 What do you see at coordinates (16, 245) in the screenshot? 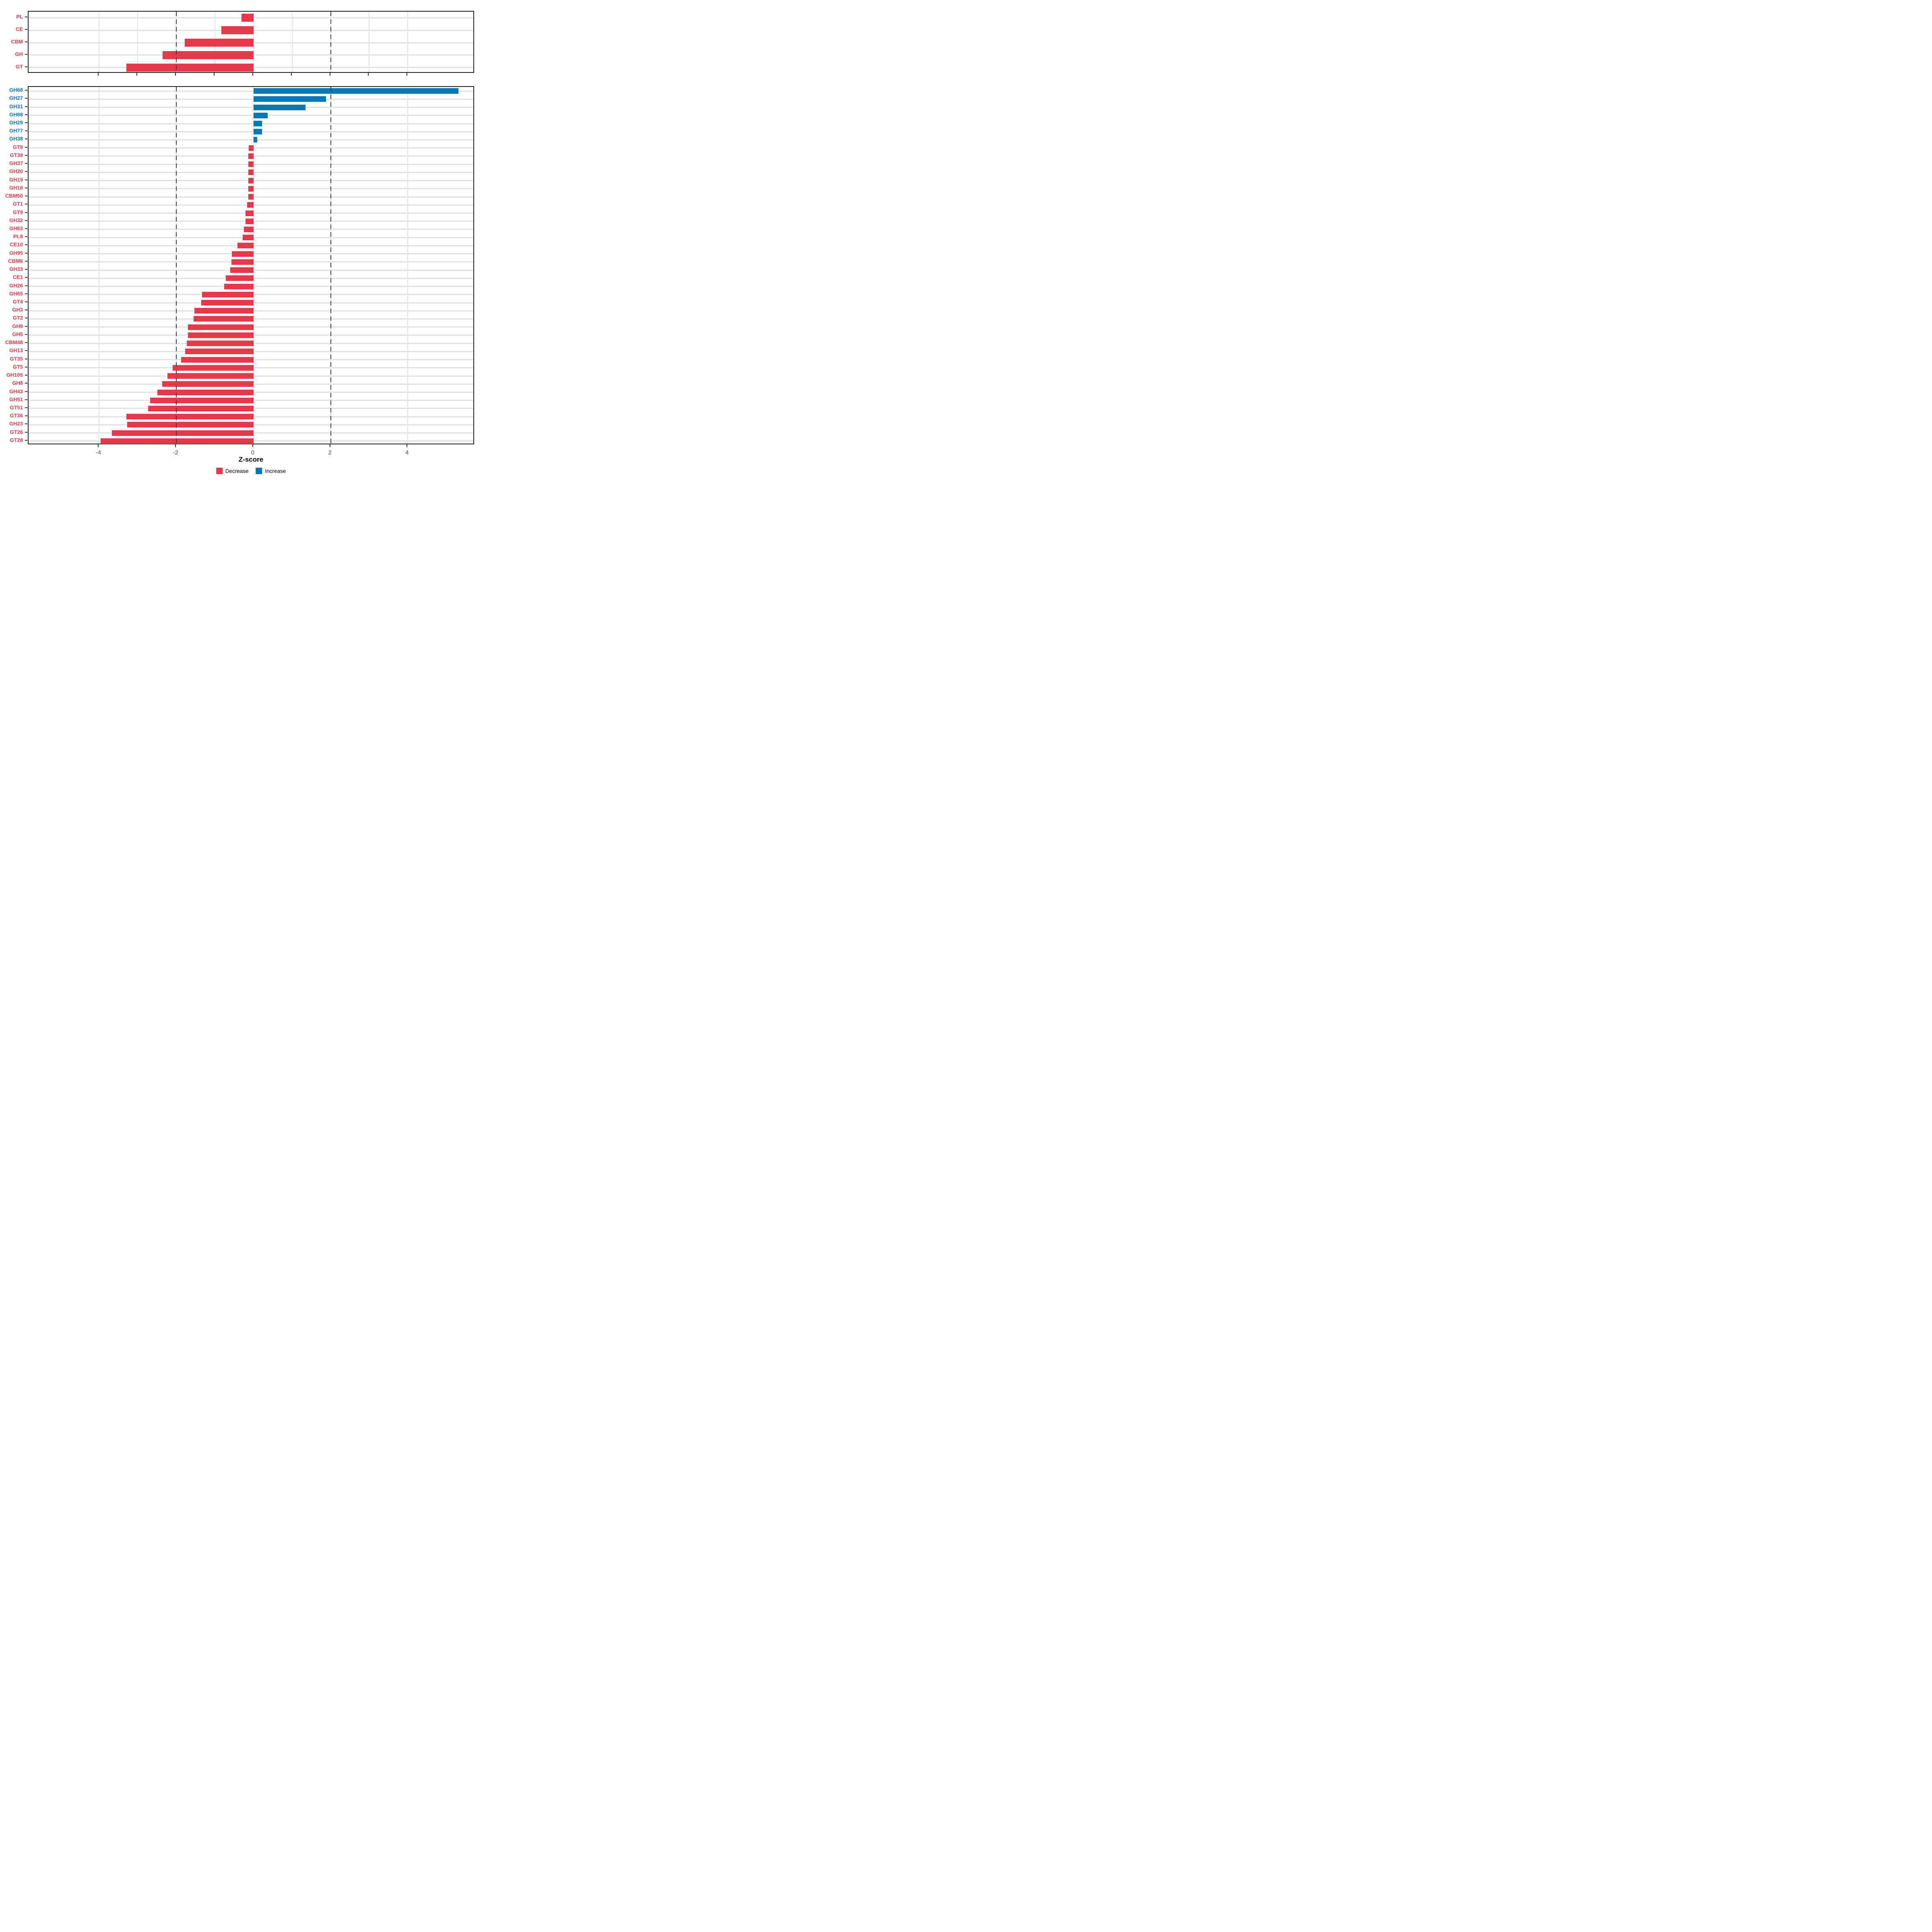
I see `y-axis-label-CE10: CE10` at bounding box center [16, 245].